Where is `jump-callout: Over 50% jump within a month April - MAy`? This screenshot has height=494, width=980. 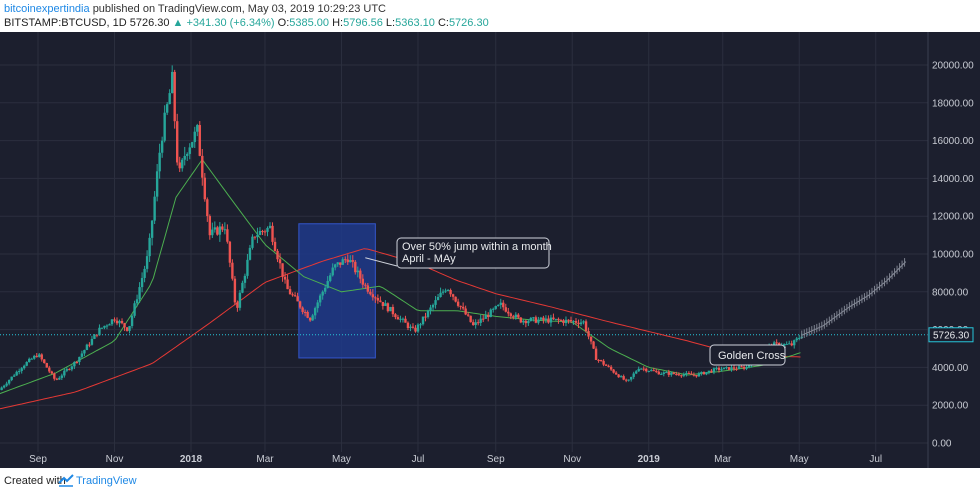
jump-callout: Over 50% jump within a month April - MAy is located at coordinates (458, 253).